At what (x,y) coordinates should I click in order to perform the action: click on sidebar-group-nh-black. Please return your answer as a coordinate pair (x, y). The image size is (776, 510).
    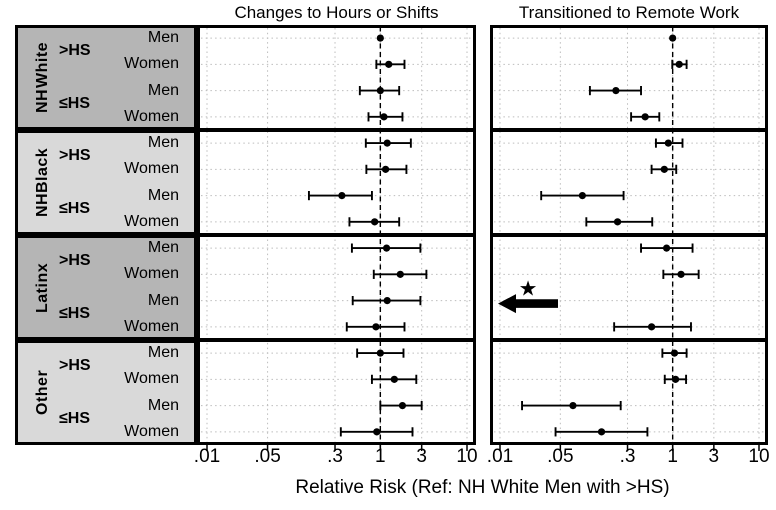
    Looking at the image, I should click on (106, 182).